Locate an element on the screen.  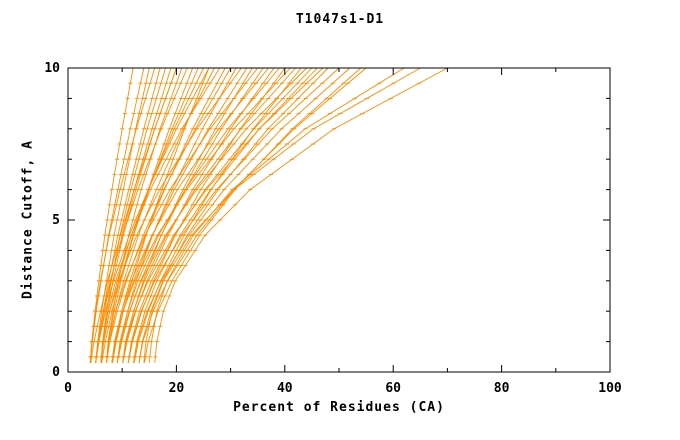
x-tick-label: 60 is located at coordinates (393, 388).